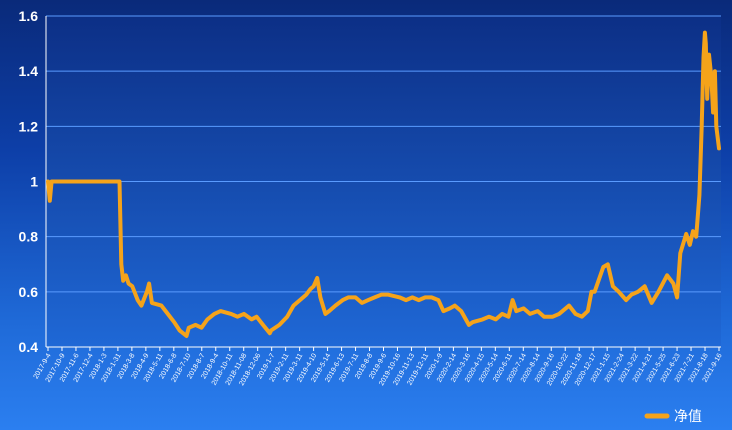 The height and width of the screenshot is (430, 732). Describe the element at coordinates (29, 237) in the screenshot. I see `y-tick-label: 0.8` at that location.